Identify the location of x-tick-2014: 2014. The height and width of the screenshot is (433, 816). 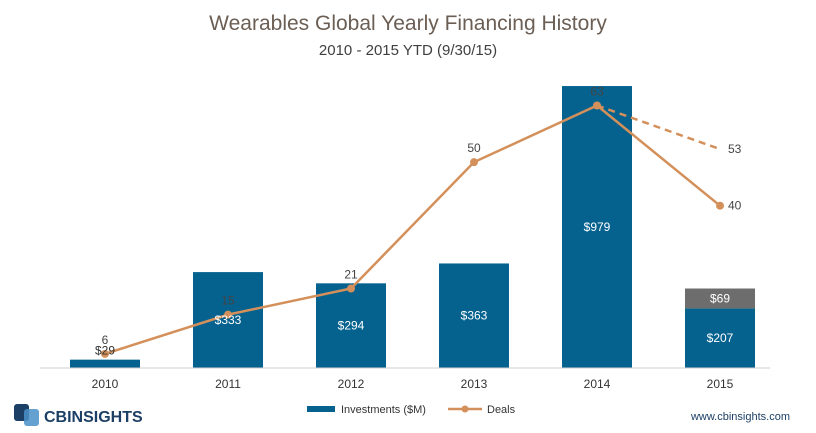
(597, 384).